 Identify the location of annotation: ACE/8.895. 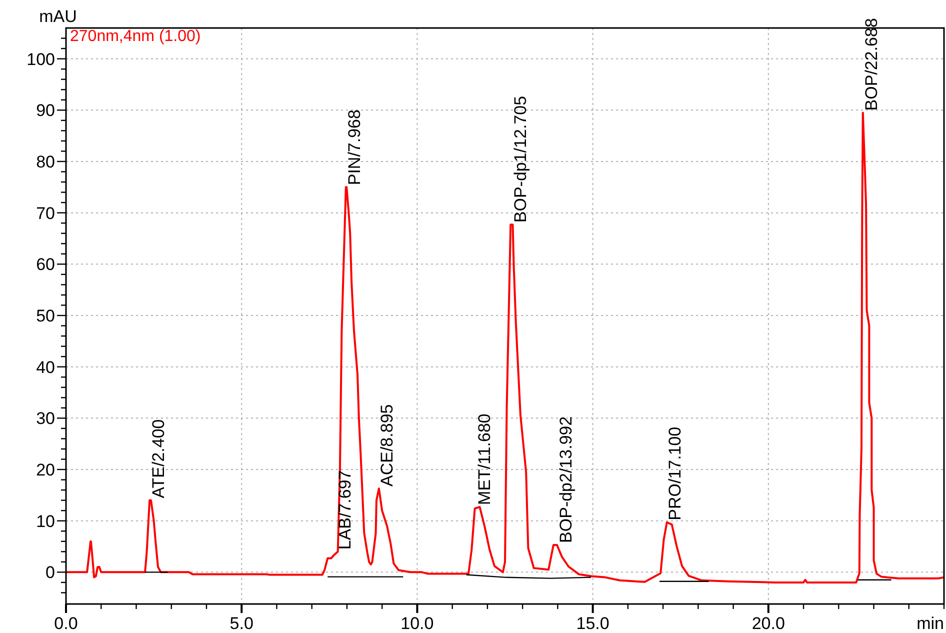
(386, 445).